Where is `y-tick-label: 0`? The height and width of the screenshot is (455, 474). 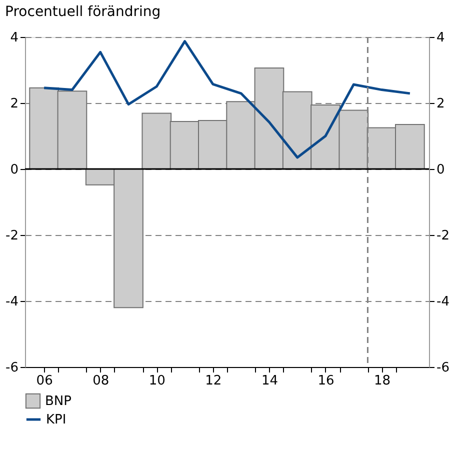
y-tick-label: 0 is located at coordinates (14, 170).